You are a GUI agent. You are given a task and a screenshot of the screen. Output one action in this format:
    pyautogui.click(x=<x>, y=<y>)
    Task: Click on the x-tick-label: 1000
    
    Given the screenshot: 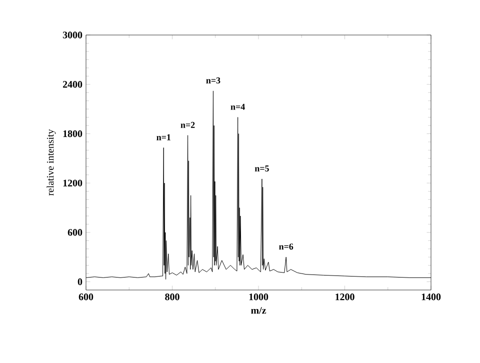 What is the action you would take?
    pyautogui.click(x=258, y=297)
    